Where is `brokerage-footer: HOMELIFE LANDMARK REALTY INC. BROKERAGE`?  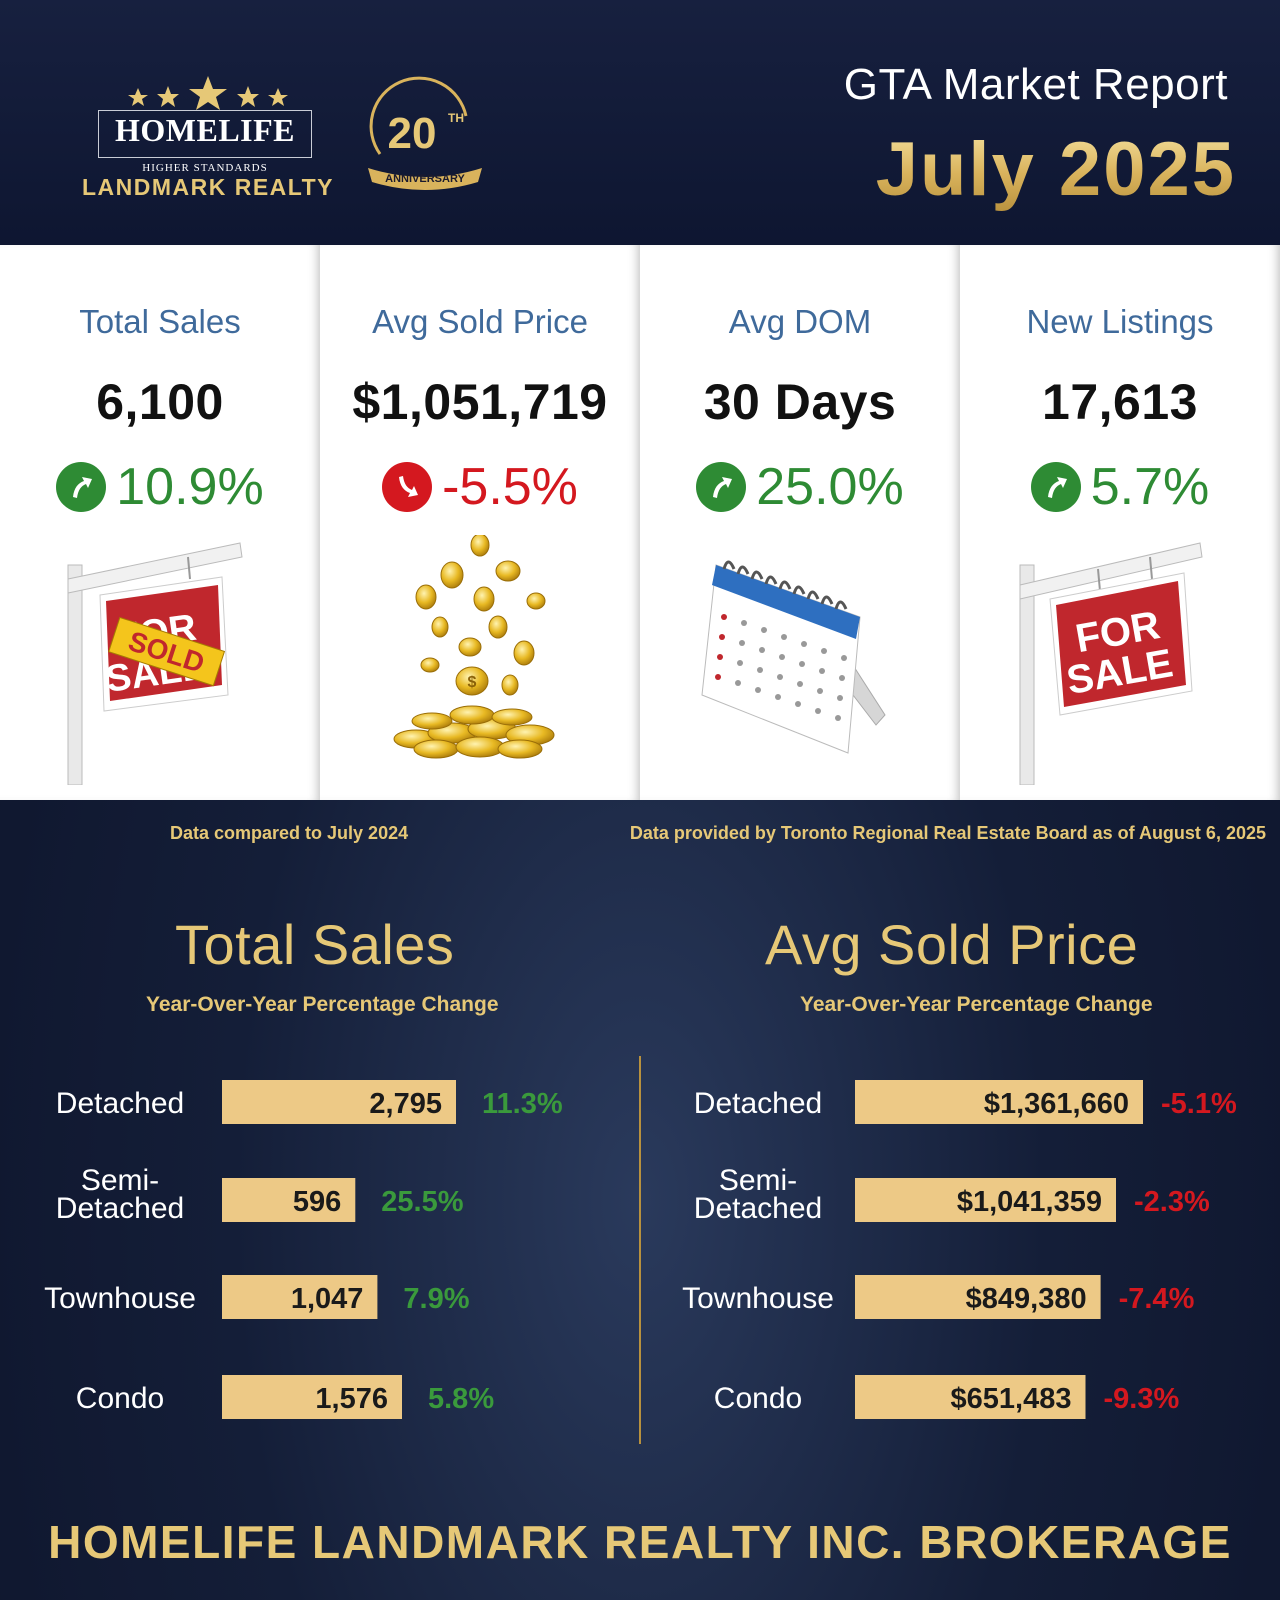 brokerage-footer: HOMELIFE LANDMARK REALTY INC. BROKERAGE is located at coordinates (640, 1542).